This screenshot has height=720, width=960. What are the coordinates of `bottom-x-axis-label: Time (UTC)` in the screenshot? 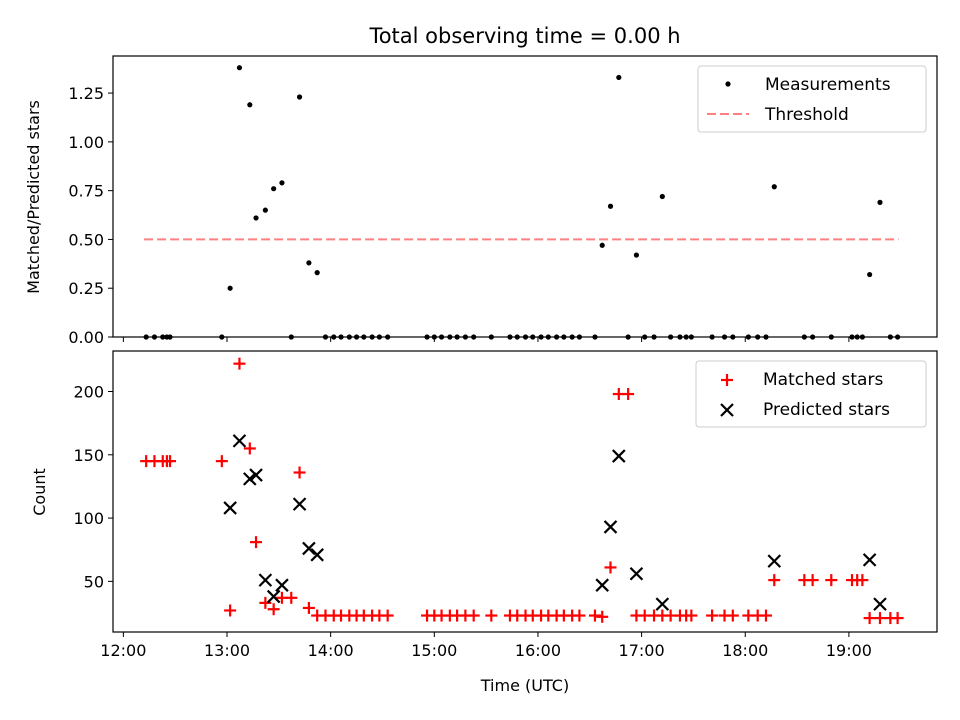 It's located at (524, 685).